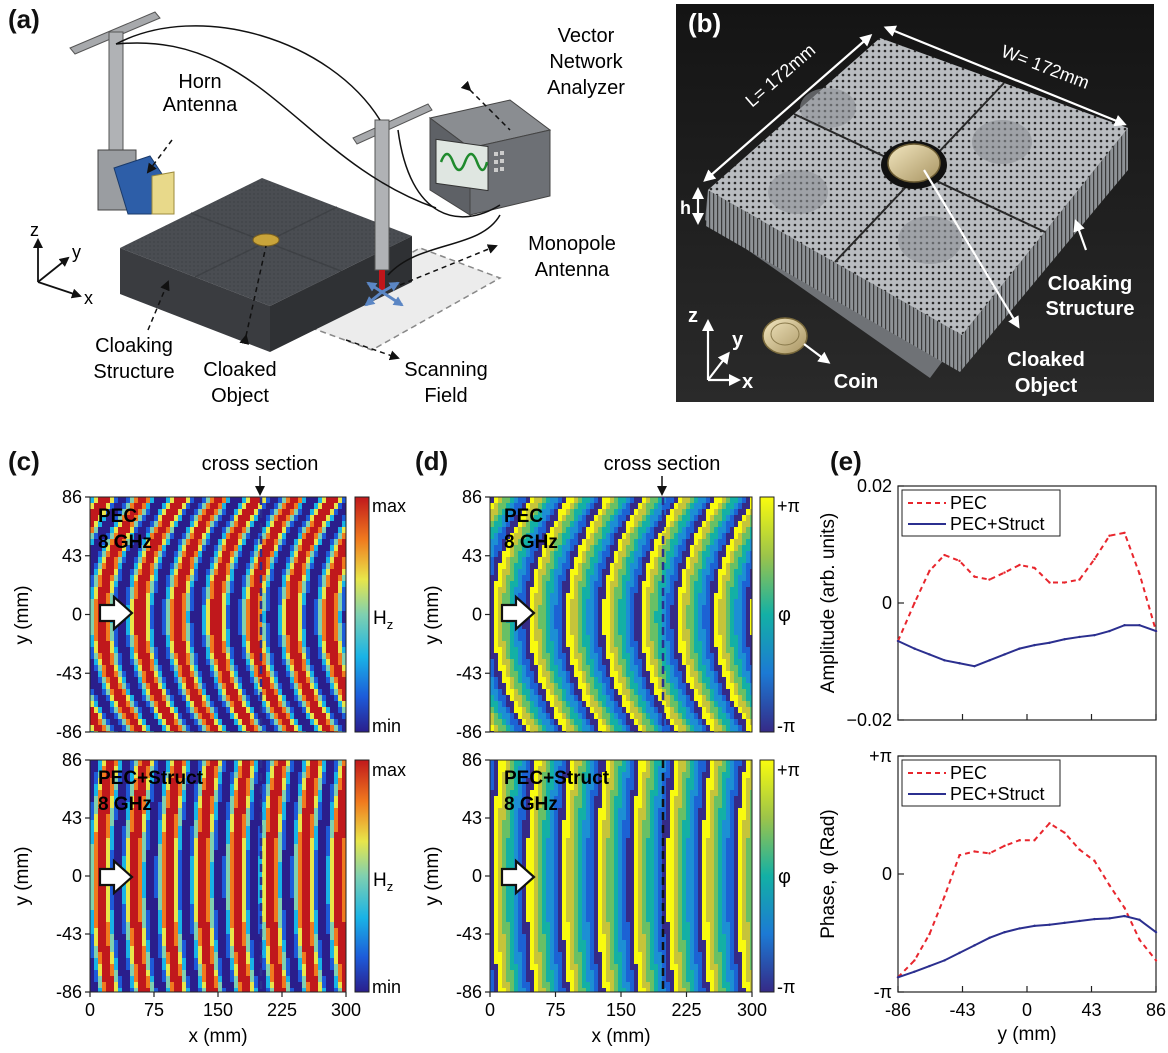 The image size is (1168, 1053). I want to click on colorbar-d-top-min: -π, so click(786, 726).